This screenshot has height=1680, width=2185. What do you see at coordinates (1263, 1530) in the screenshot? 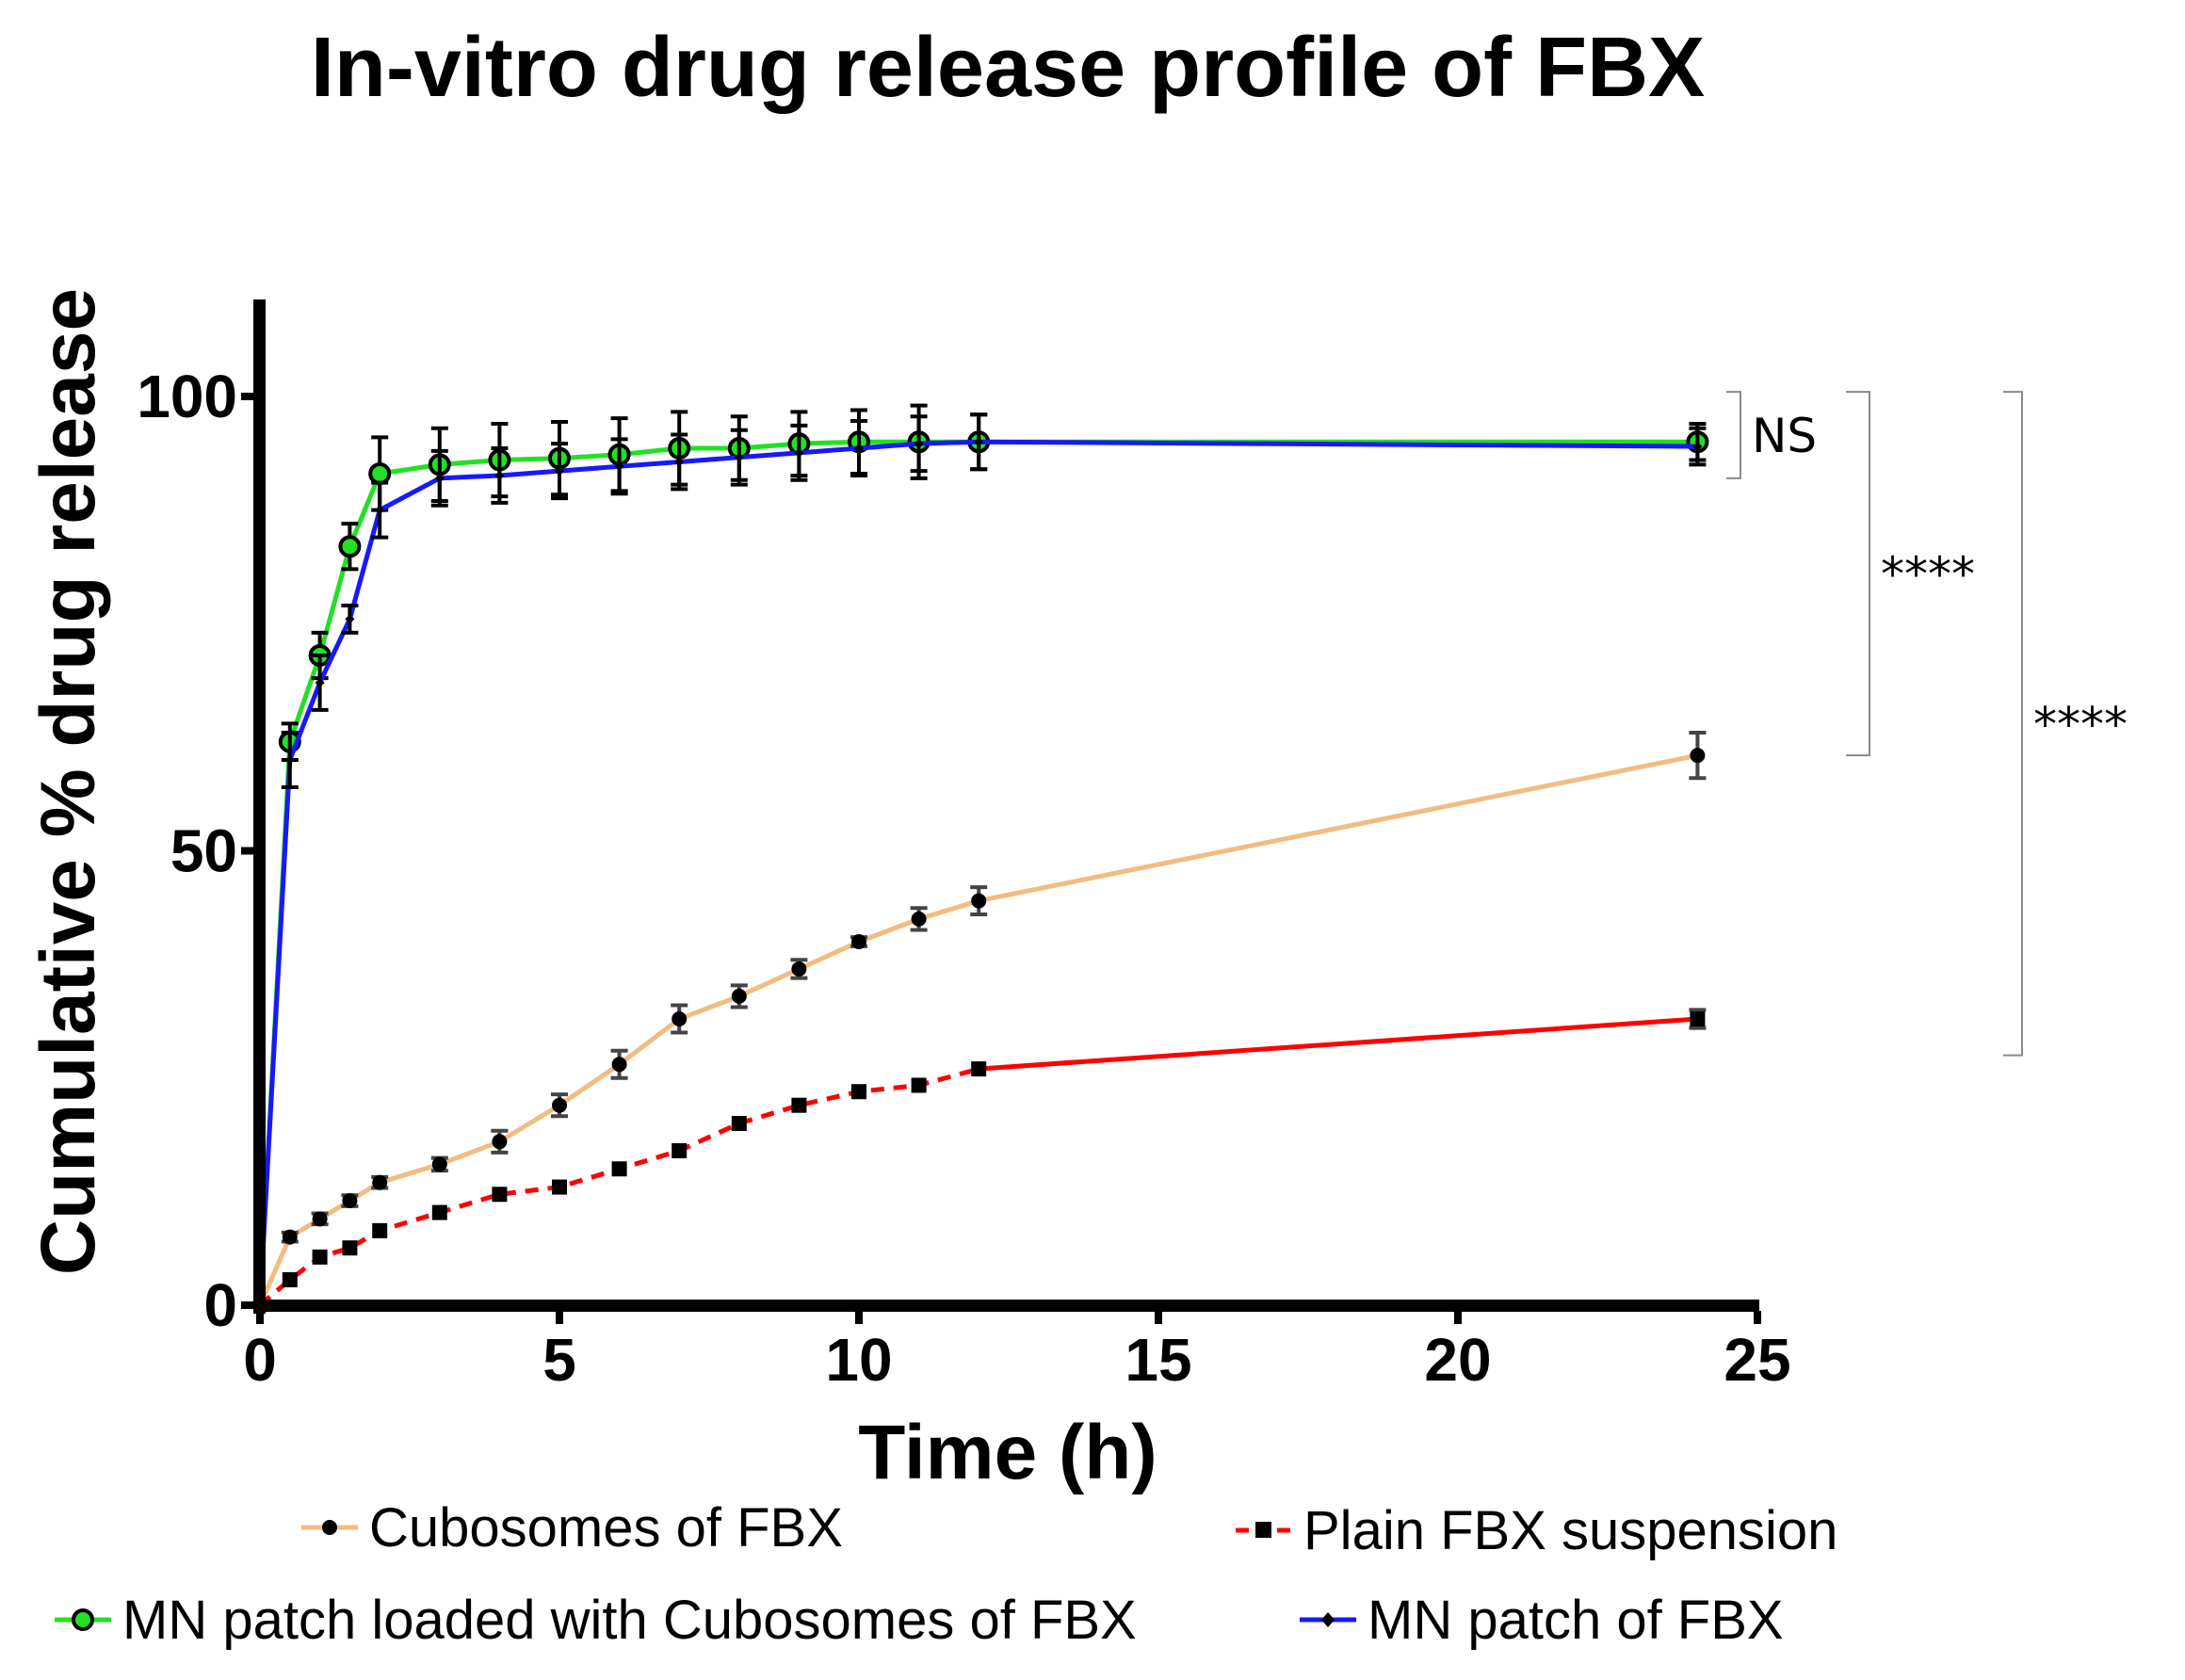
I see `legend-marker-plain` at bounding box center [1263, 1530].